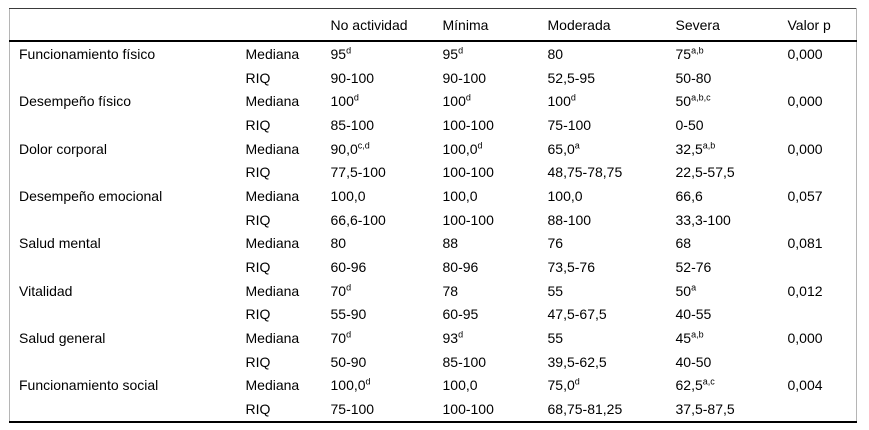 The image size is (869, 430). I want to click on iqr-value-cell: 68,75-81,25, so click(585, 409).